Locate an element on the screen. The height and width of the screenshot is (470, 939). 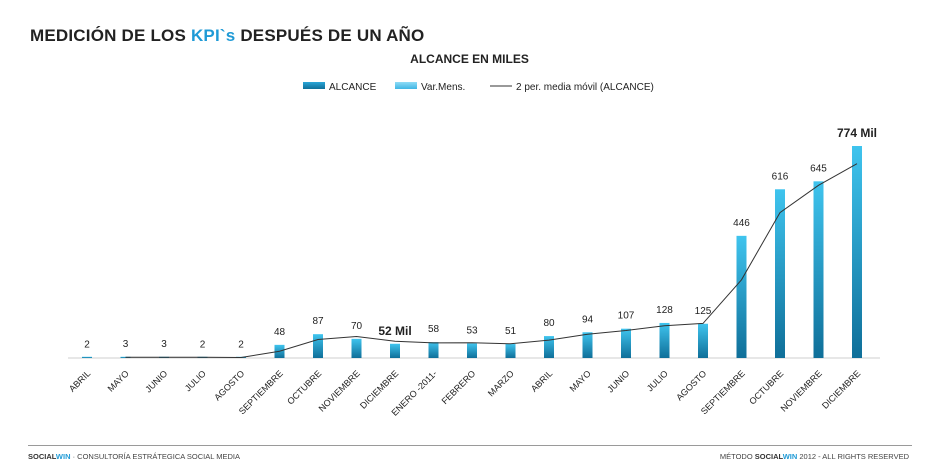
page-title: MEDICIÓN DE LOS KPI`s DESPUÉS DE UN AÑO is located at coordinates (227, 36).